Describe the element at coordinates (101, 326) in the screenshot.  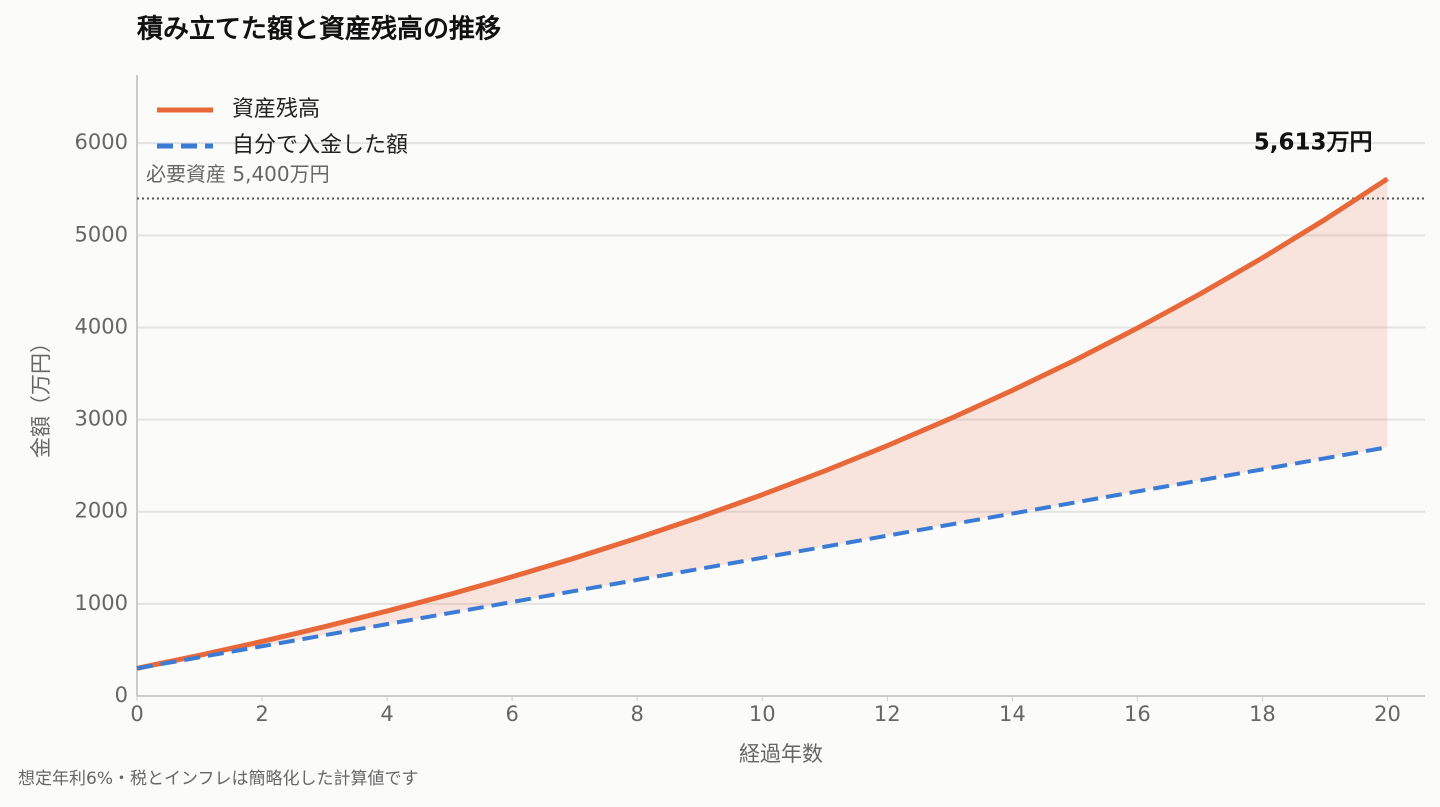
I see `y-tick-label: 4000` at that location.